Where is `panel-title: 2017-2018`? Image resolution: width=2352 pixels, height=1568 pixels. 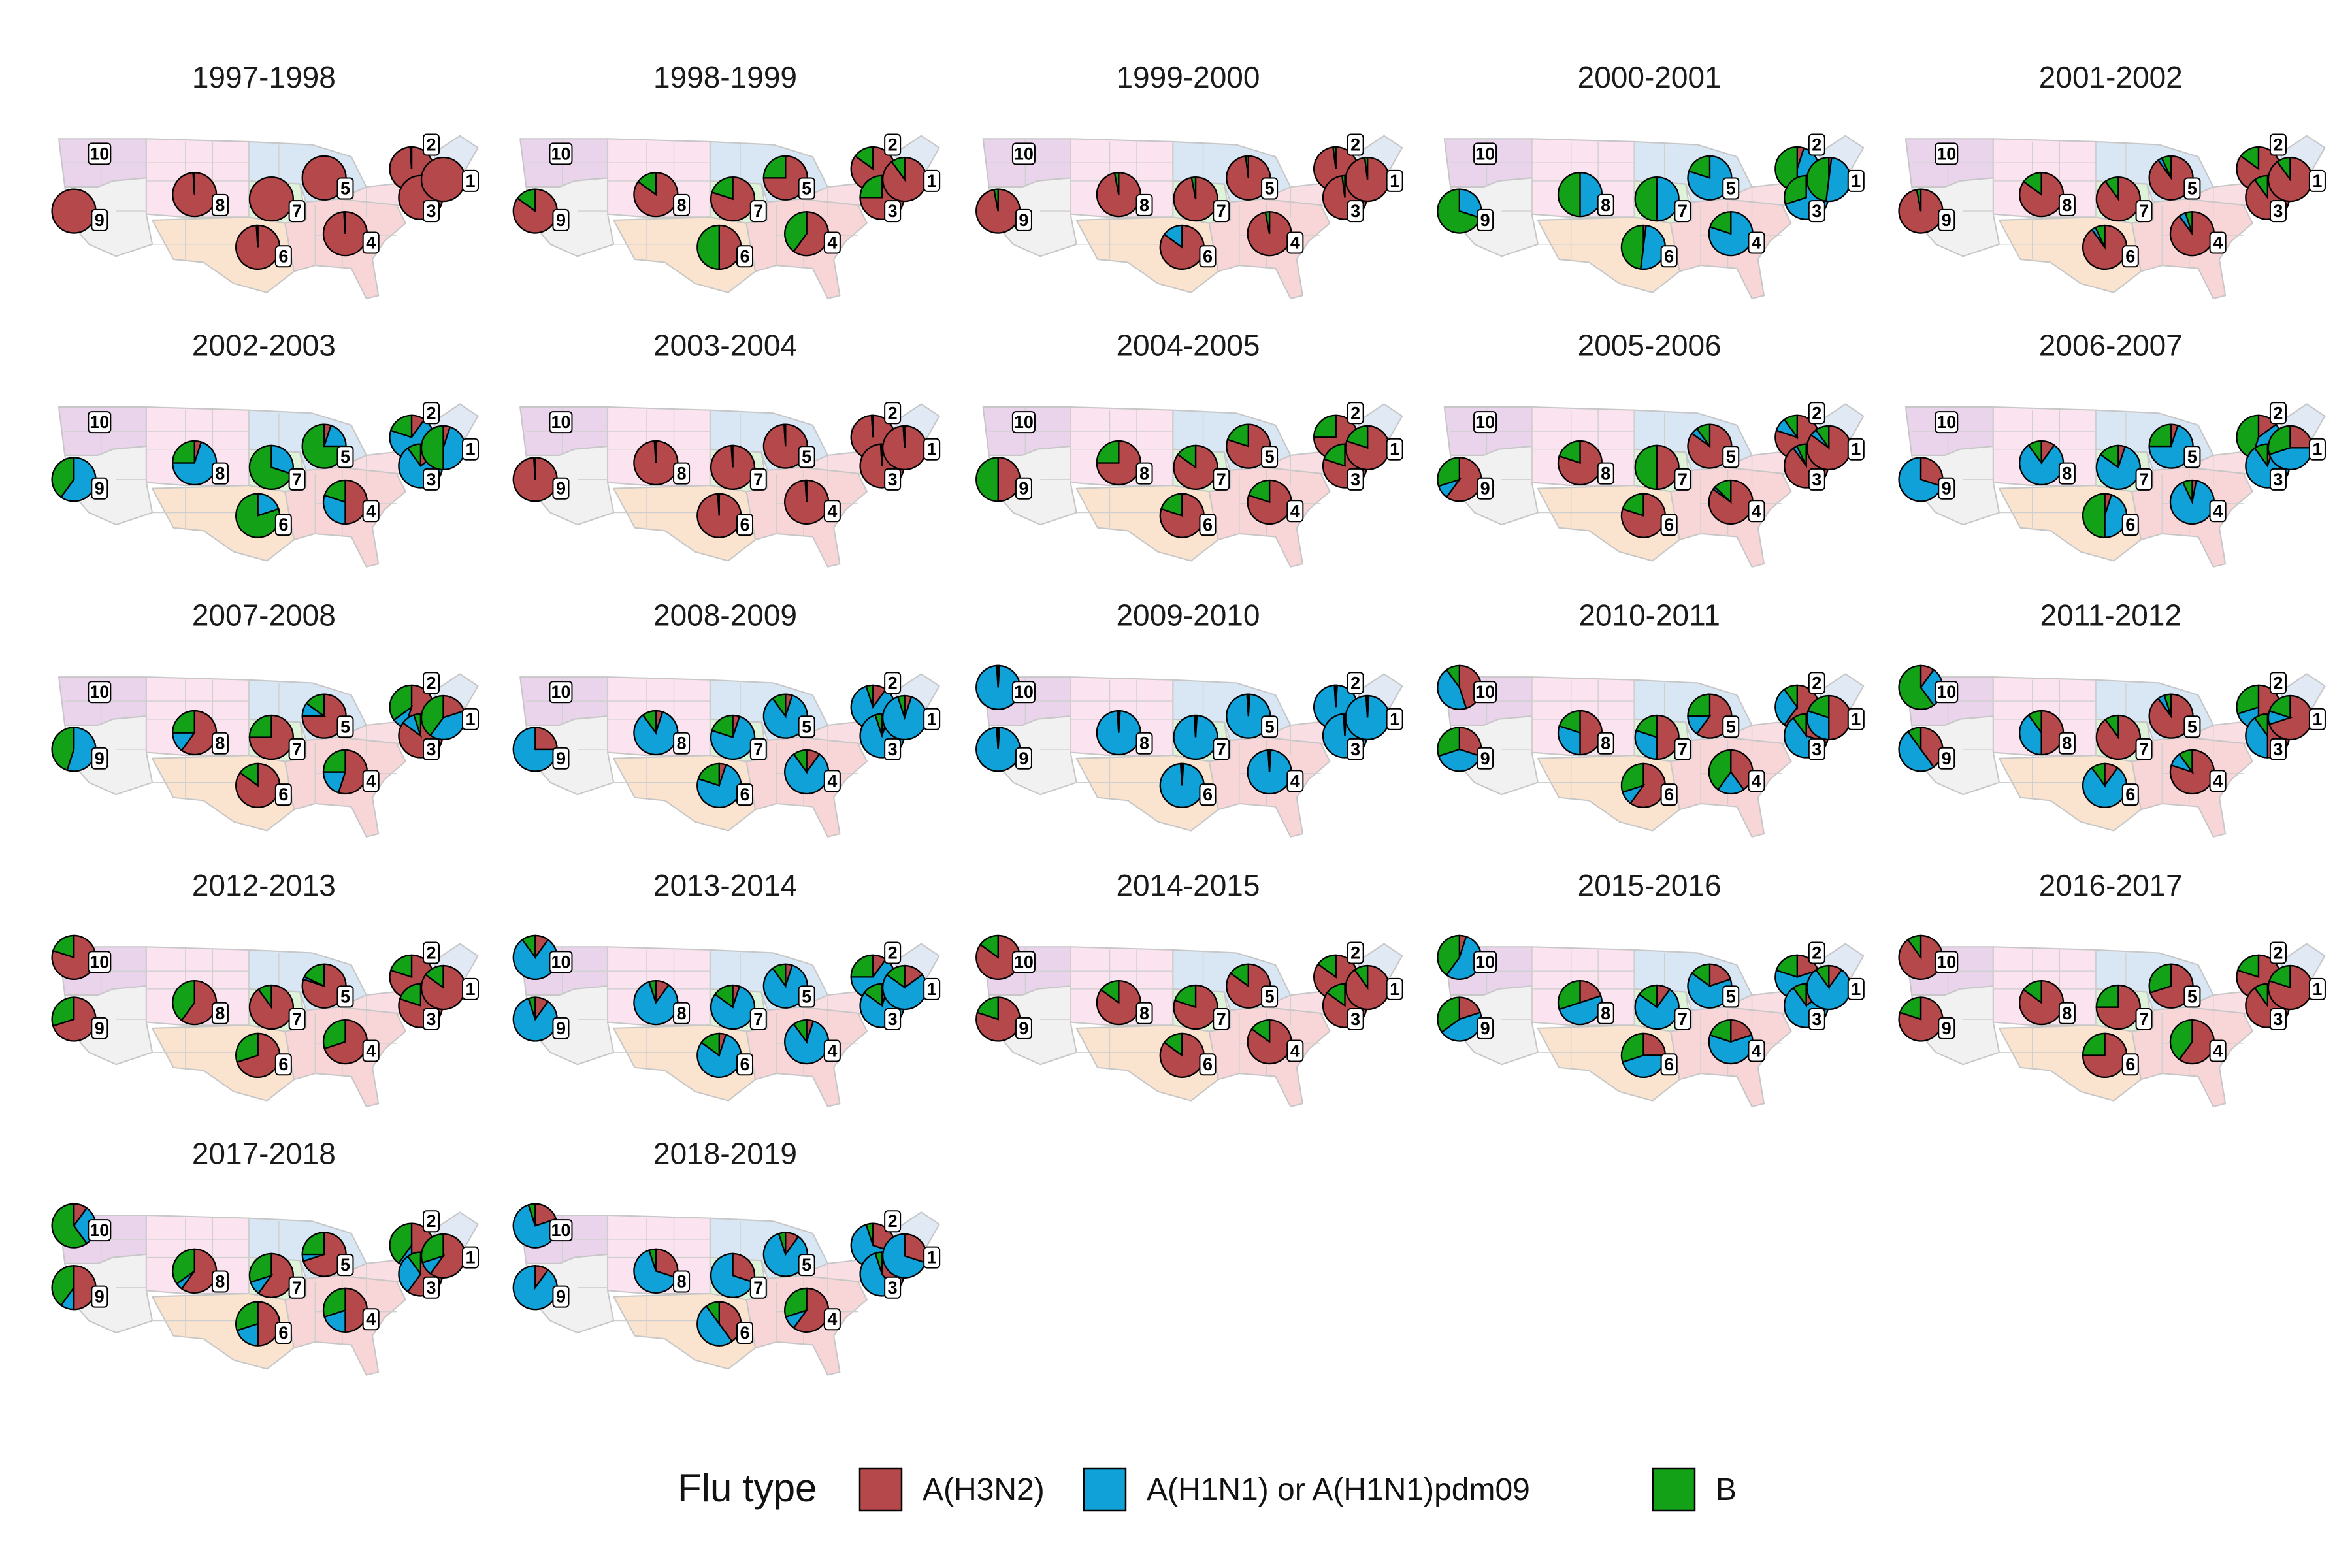
panel-title: 2017-2018 is located at coordinates (264, 1154).